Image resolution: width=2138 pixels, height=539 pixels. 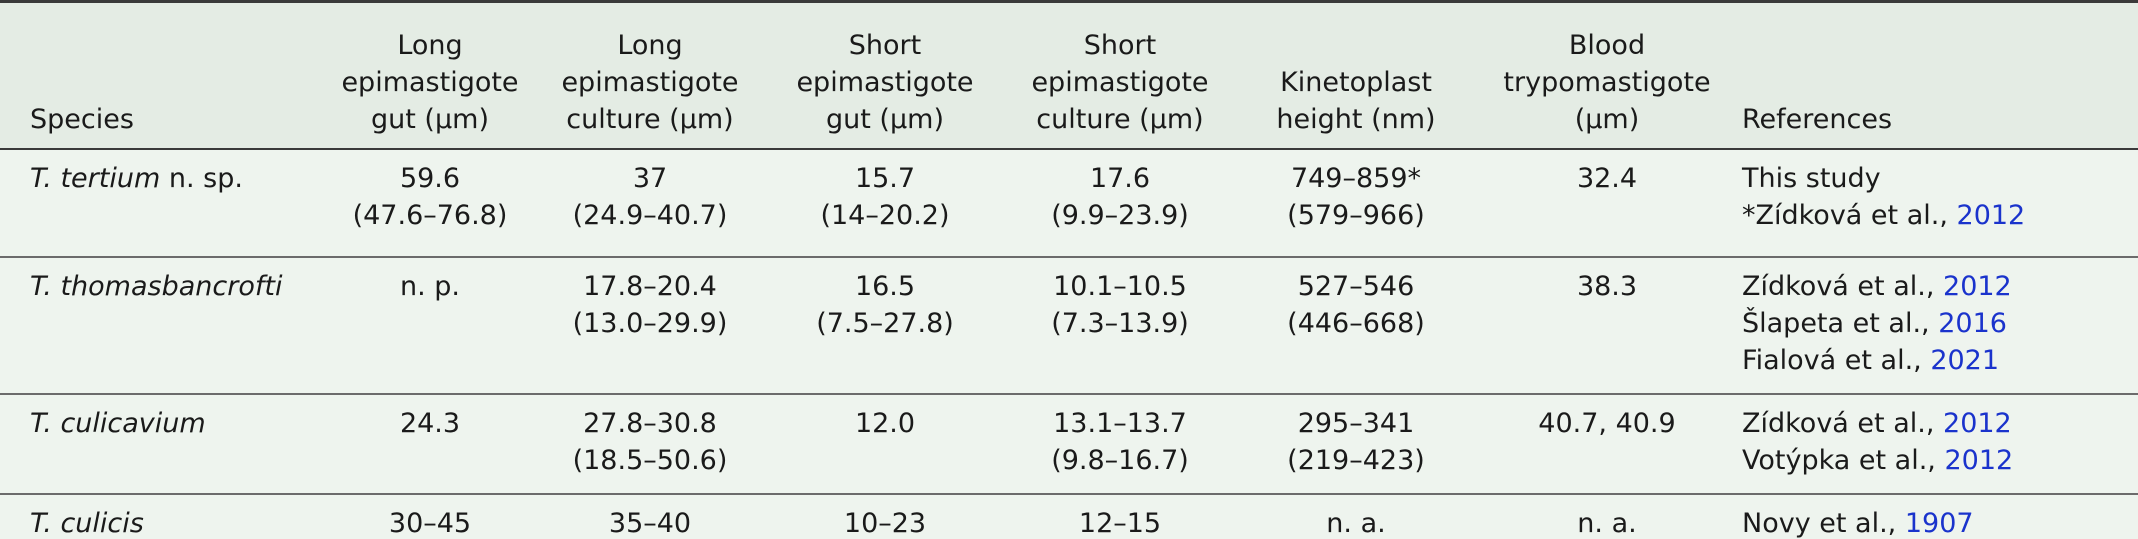 I want to click on reference-entry: Novy et al., 1907, so click(x=1858, y=523).